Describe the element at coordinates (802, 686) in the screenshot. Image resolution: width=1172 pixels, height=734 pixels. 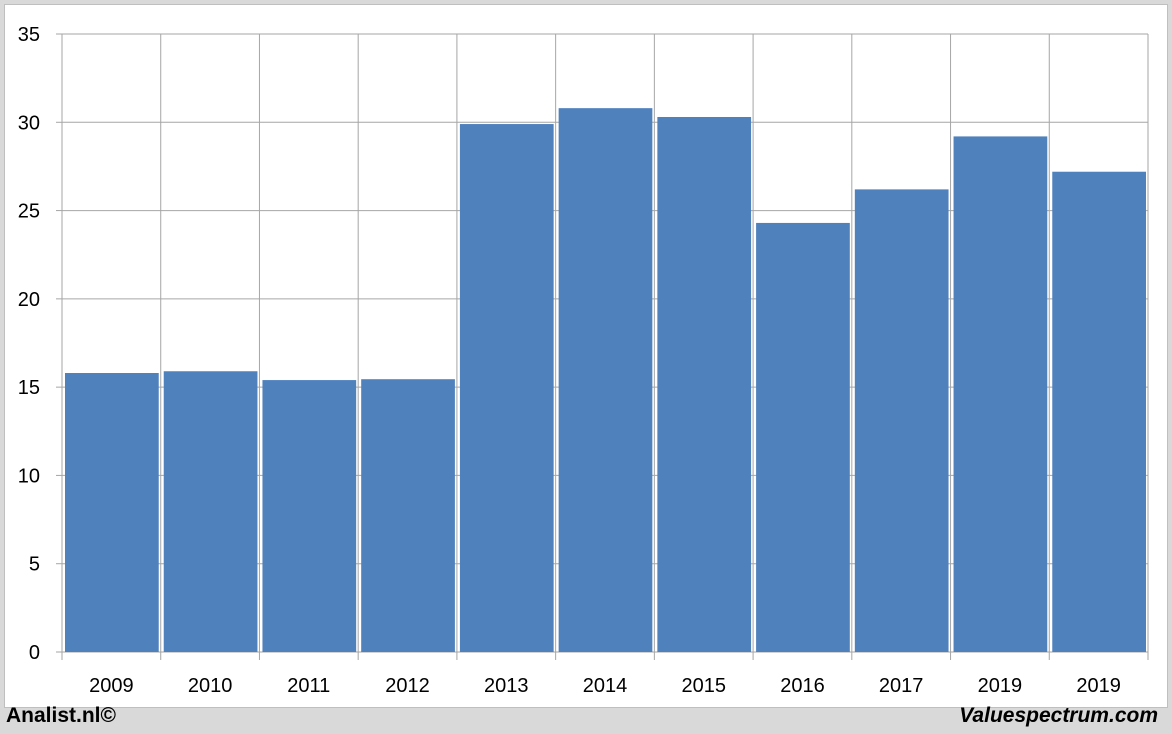
I see `x-tick-label: 2016` at that location.